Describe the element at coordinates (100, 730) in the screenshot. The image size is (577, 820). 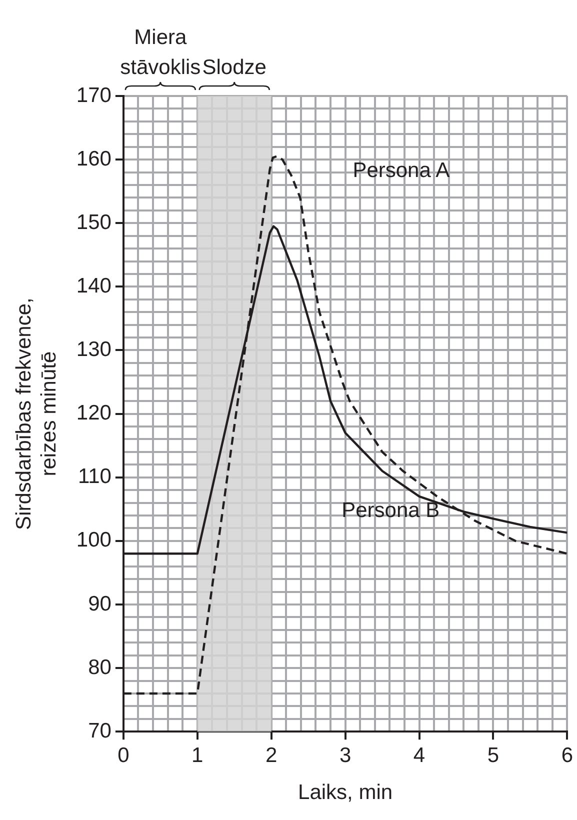
I see `y-tick-label: 70` at that location.